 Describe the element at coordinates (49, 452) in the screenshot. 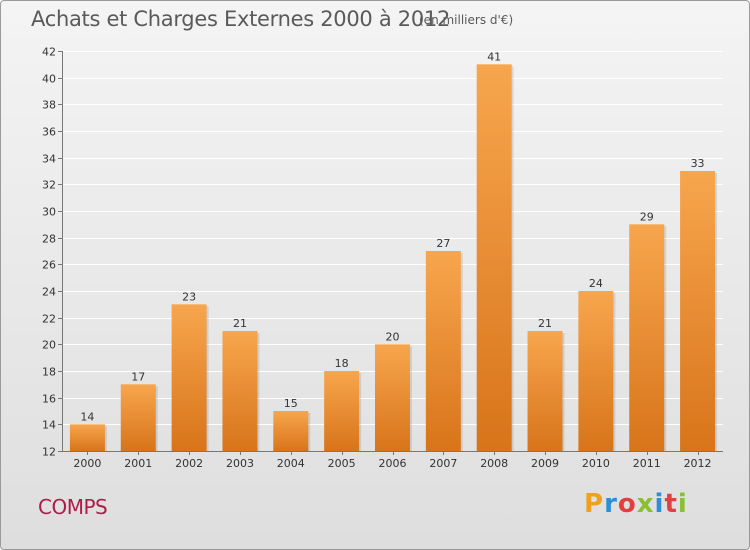

I see `y-tick-label: 12` at that location.